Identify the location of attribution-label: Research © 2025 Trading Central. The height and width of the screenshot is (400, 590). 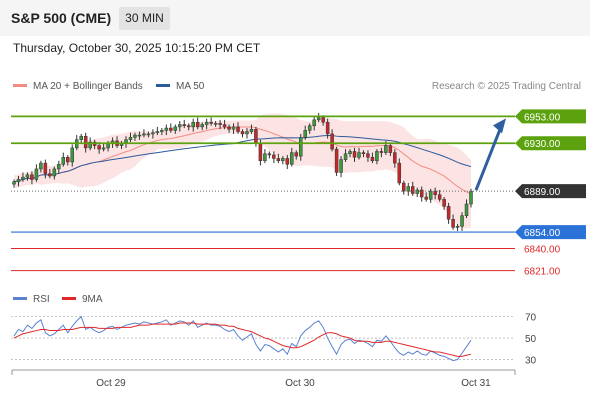
(506, 86).